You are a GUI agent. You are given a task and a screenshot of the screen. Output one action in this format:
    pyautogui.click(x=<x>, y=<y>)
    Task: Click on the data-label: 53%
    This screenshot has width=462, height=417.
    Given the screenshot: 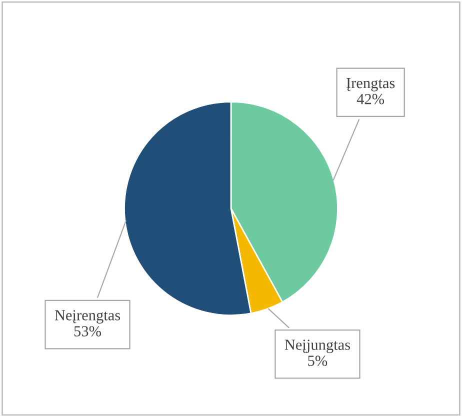 What is the action you would take?
    pyautogui.click(x=88, y=331)
    